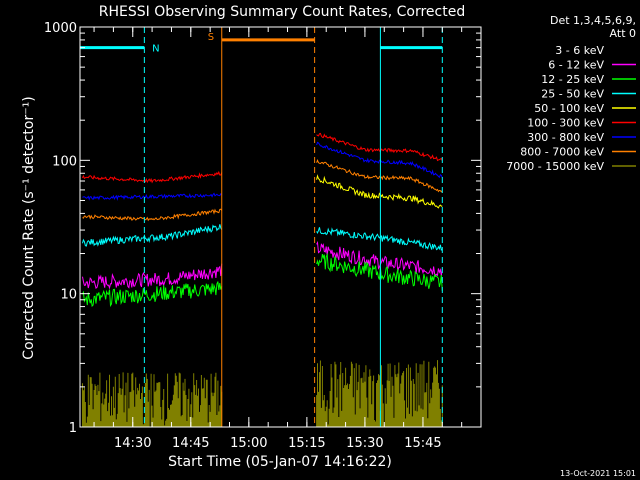 This screenshot has width=640, height=480. Describe the element at coordinates (152, 235) in the screenshot. I see `series-line-4-pre` at that location.